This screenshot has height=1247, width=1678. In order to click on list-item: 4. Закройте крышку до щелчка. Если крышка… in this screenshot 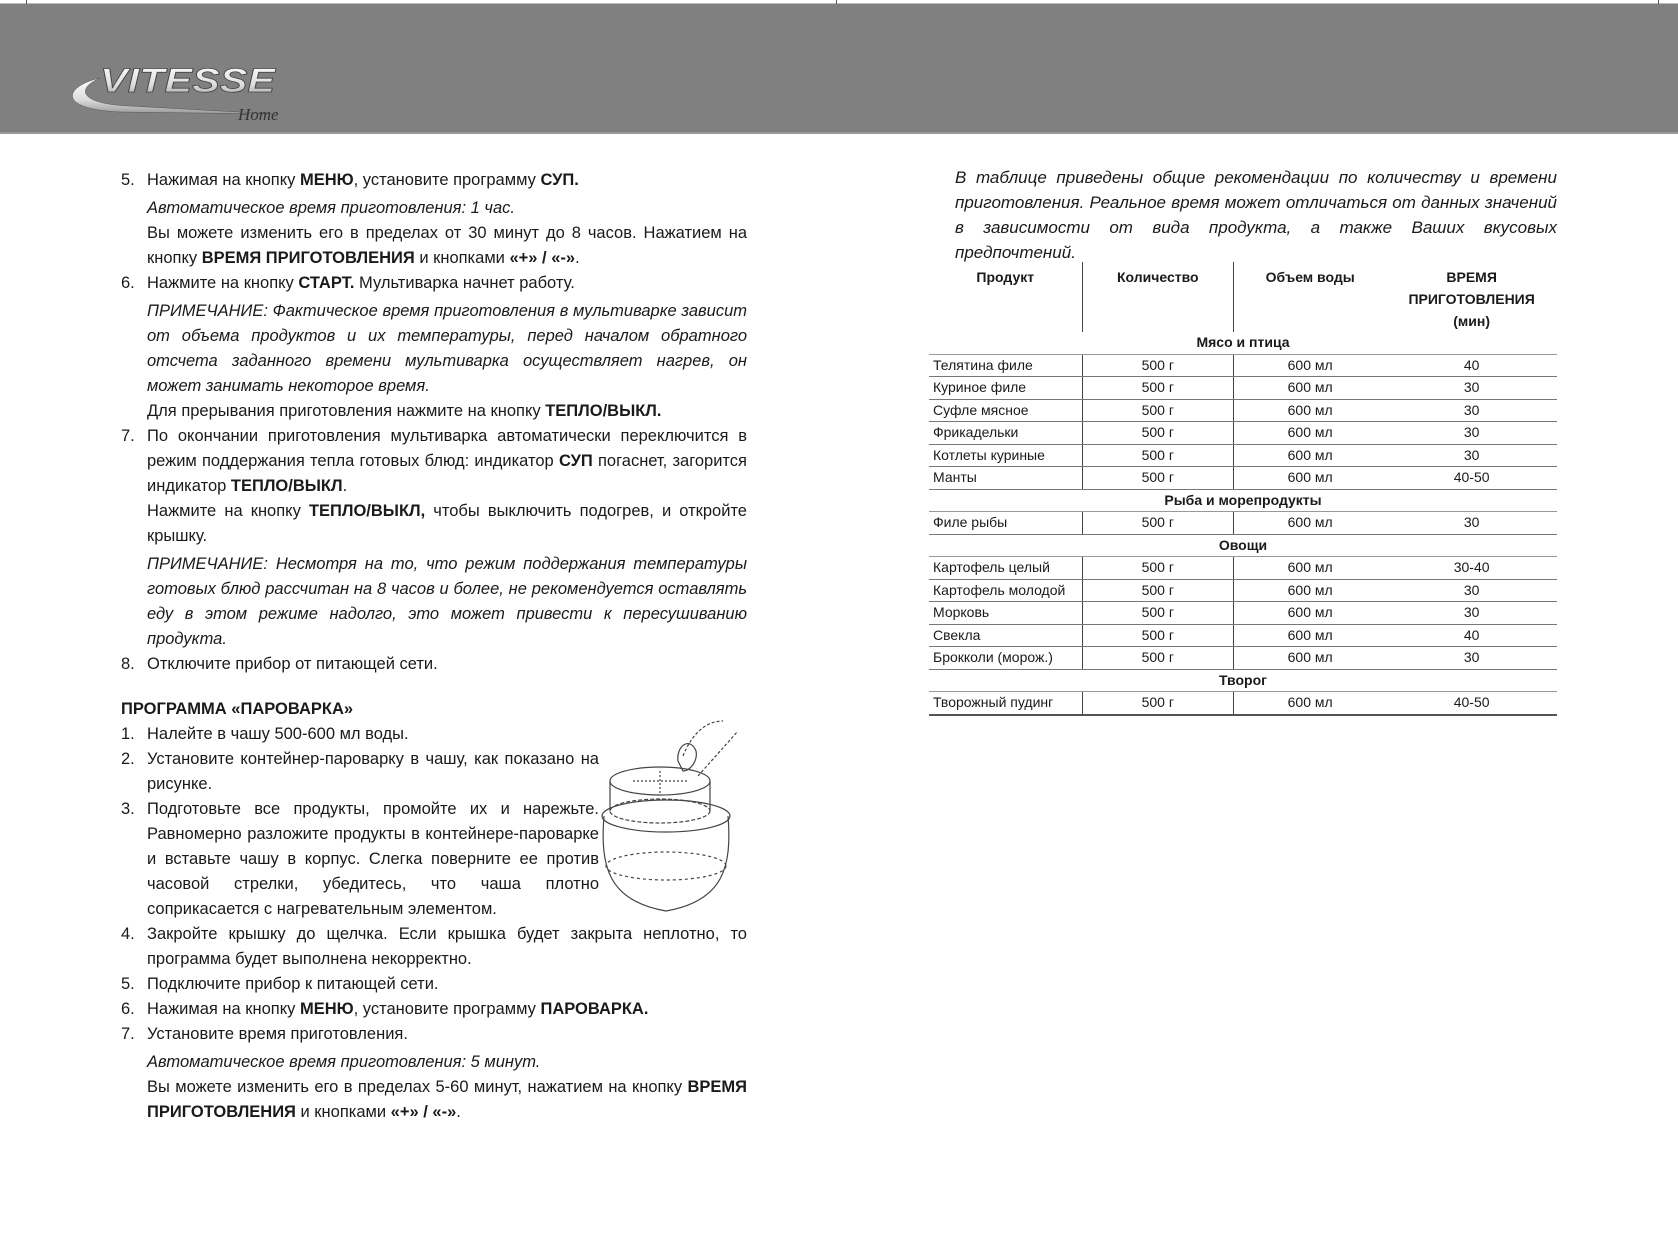, I will do `click(434, 947)`.